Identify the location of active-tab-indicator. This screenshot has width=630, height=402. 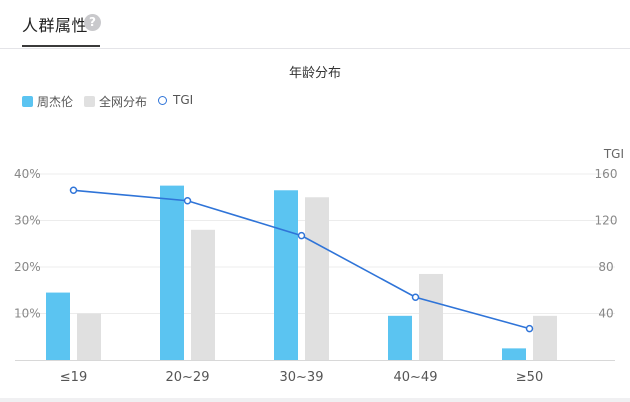
(61, 46).